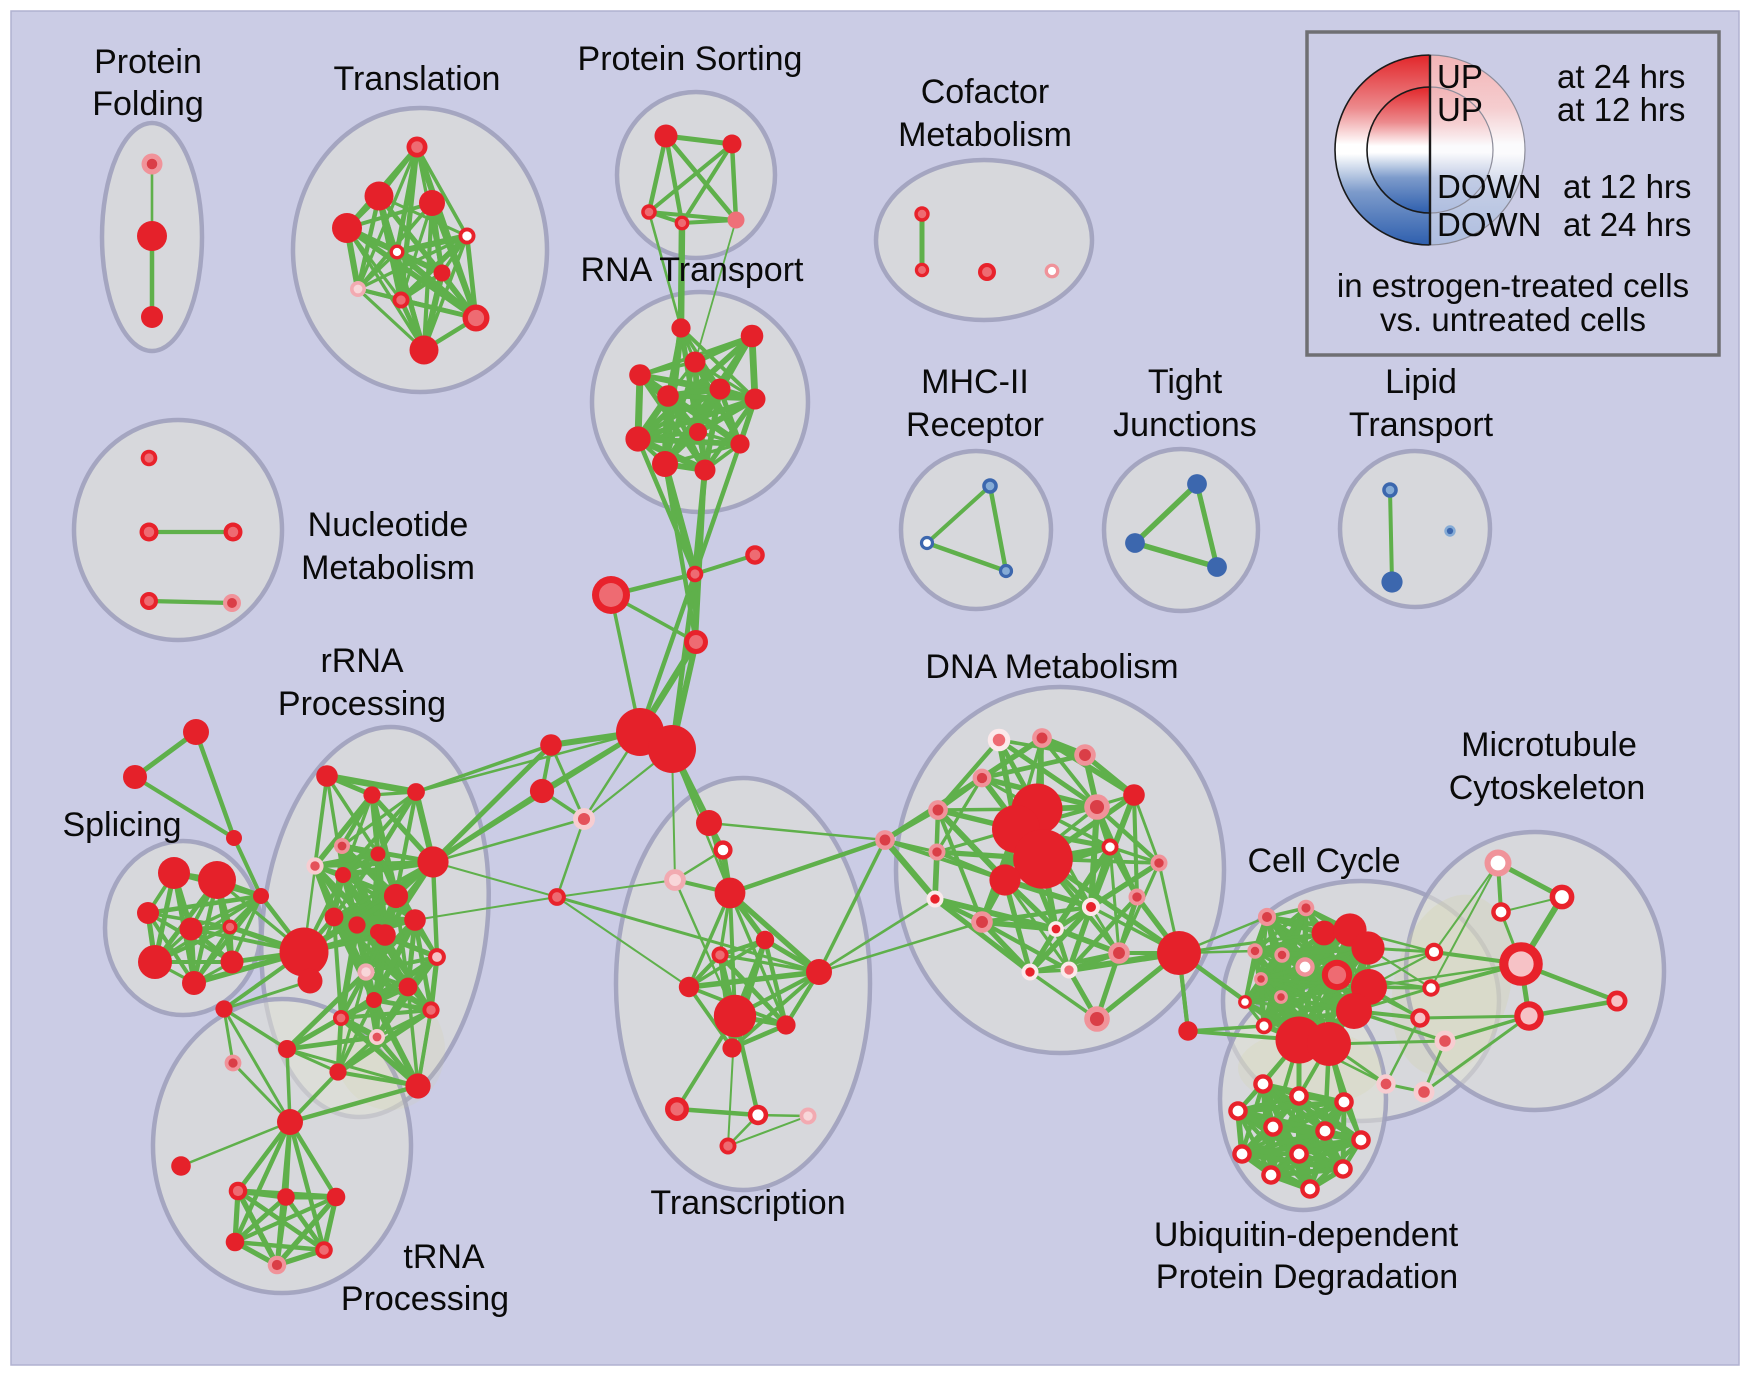 This screenshot has width=1750, height=1381. What do you see at coordinates (148, 62) in the screenshot?
I see `svg-text: Protein` at bounding box center [148, 62].